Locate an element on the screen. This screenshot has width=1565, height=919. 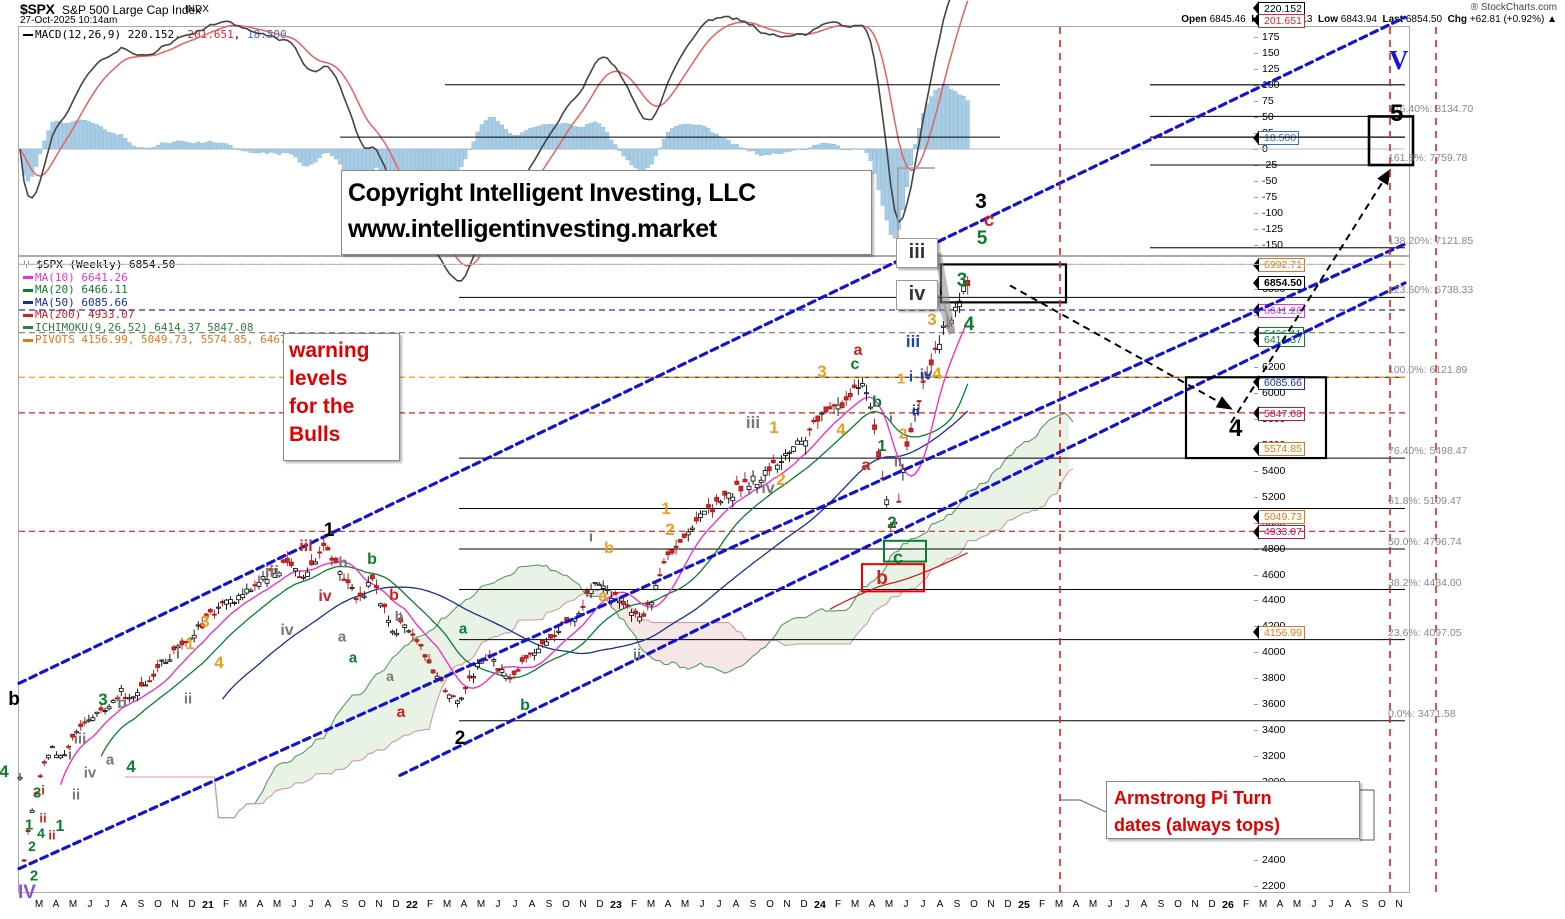
chg-label: Chg is located at coordinates (1457, 19).